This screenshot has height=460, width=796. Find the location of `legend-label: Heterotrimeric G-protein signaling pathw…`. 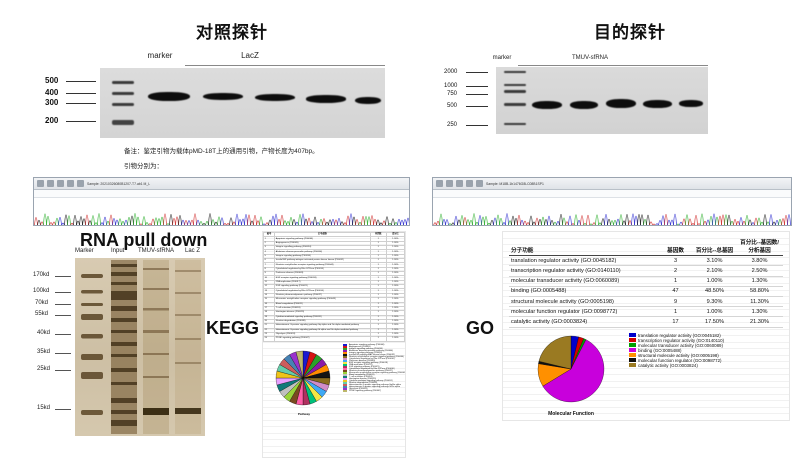

legend-label: Heterotrimeric G-protein signaling pathw… is located at coordinates (375, 384).